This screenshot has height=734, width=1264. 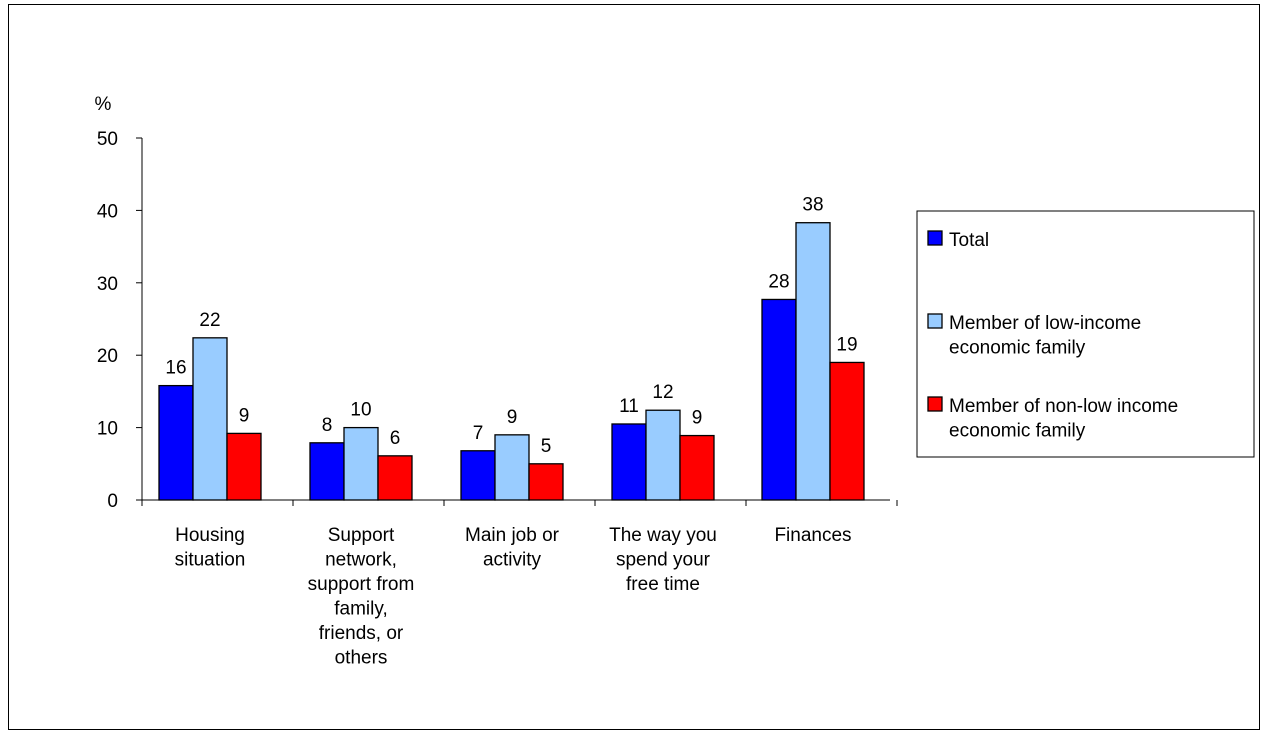 What do you see at coordinates (1063, 406) in the screenshot?
I see `legend-label-line: Member of non-low income` at bounding box center [1063, 406].